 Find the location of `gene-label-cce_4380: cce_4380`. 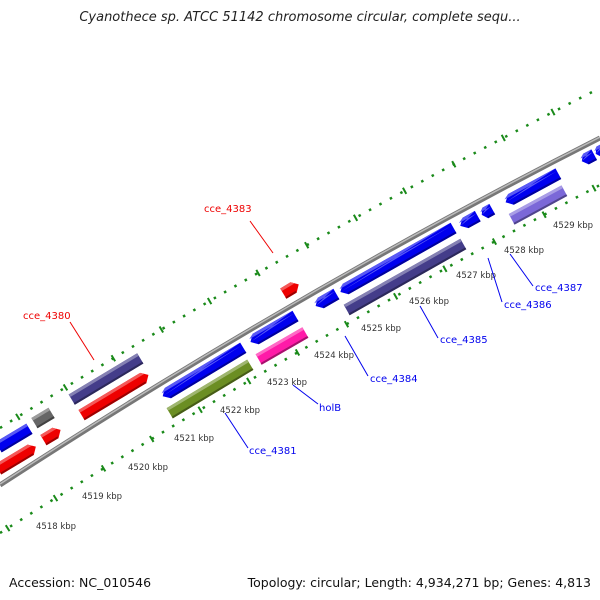

gene-label-cce_4380: cce_4380 is located at coordinates (47, 316).